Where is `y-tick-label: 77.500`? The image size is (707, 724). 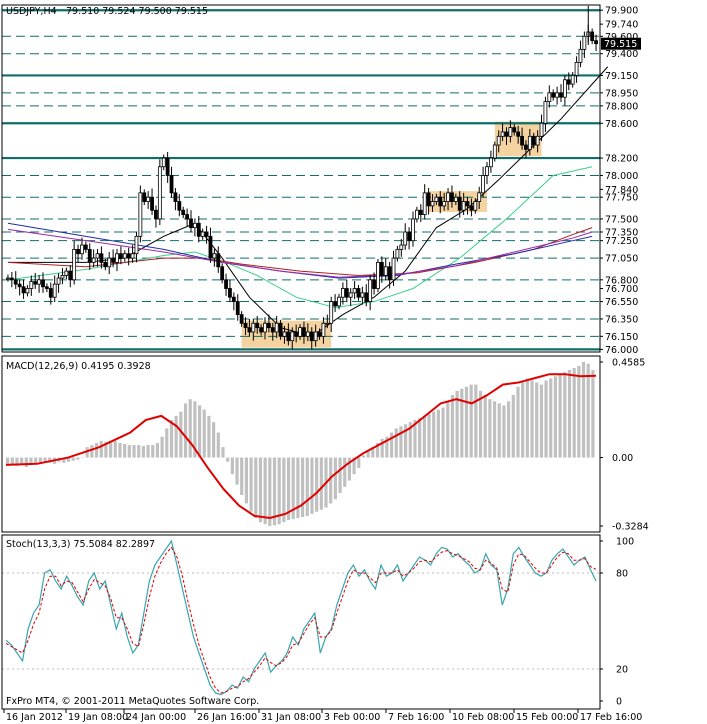 y-tick-label: 77.500 is located at coordinates (621, 219).